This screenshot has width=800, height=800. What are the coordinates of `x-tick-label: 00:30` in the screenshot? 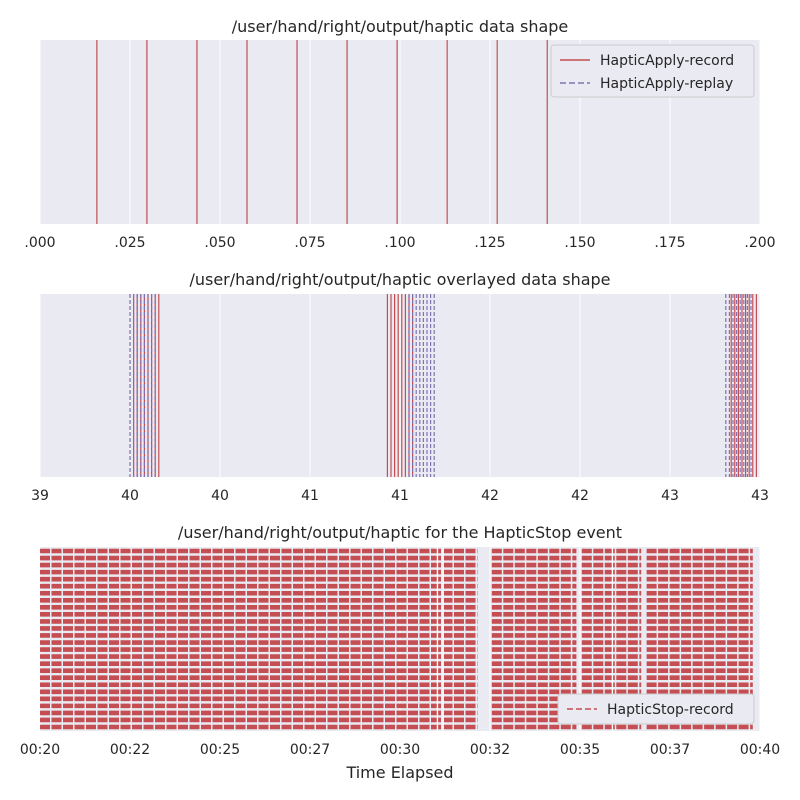 It's located at (400, 750).